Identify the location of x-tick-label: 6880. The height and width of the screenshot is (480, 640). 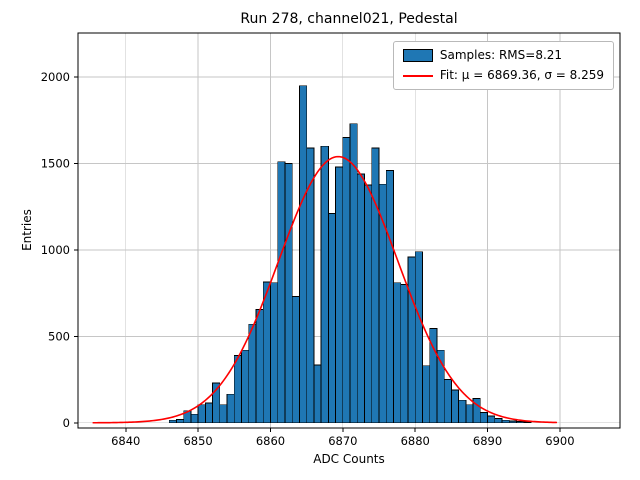
(415, 441).